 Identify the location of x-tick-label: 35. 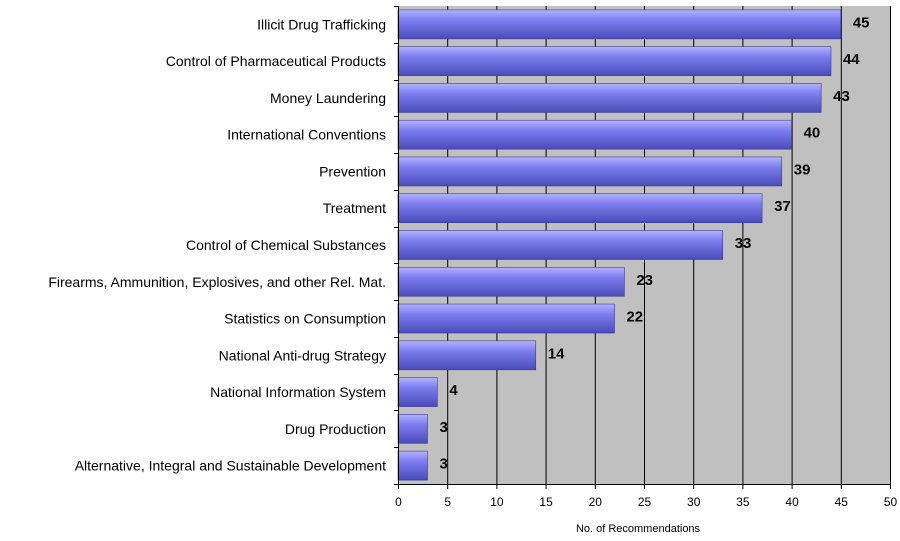
(743, 502).